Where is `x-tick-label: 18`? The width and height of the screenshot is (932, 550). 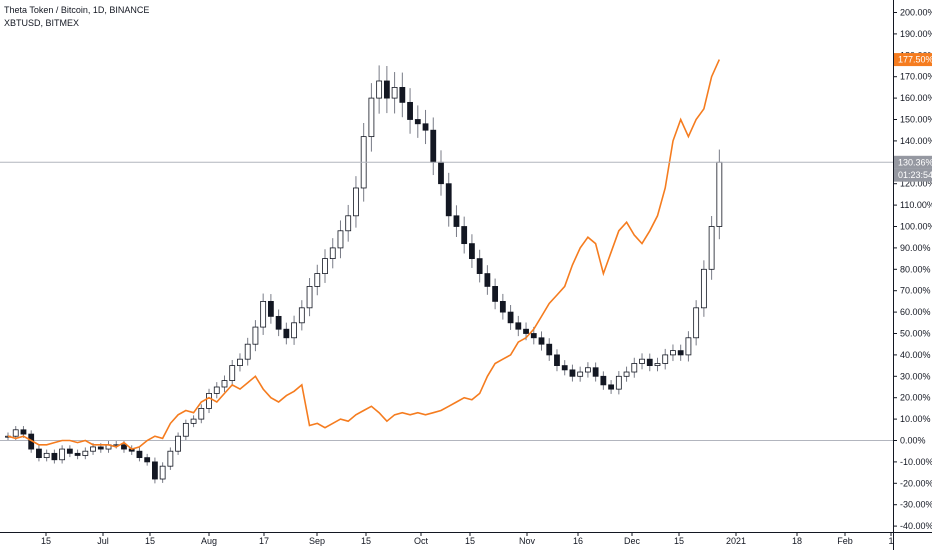
x-tick-label: 18 is located at coordinates (797, 541).